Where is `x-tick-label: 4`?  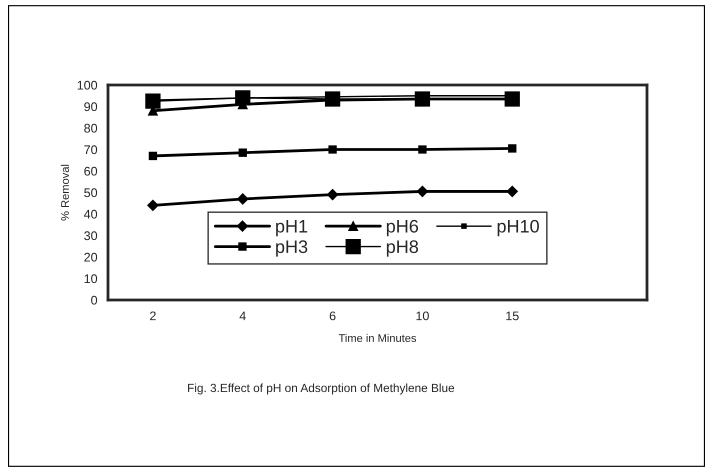 x-tick-label: 4 is located at coordinates (243, 316).